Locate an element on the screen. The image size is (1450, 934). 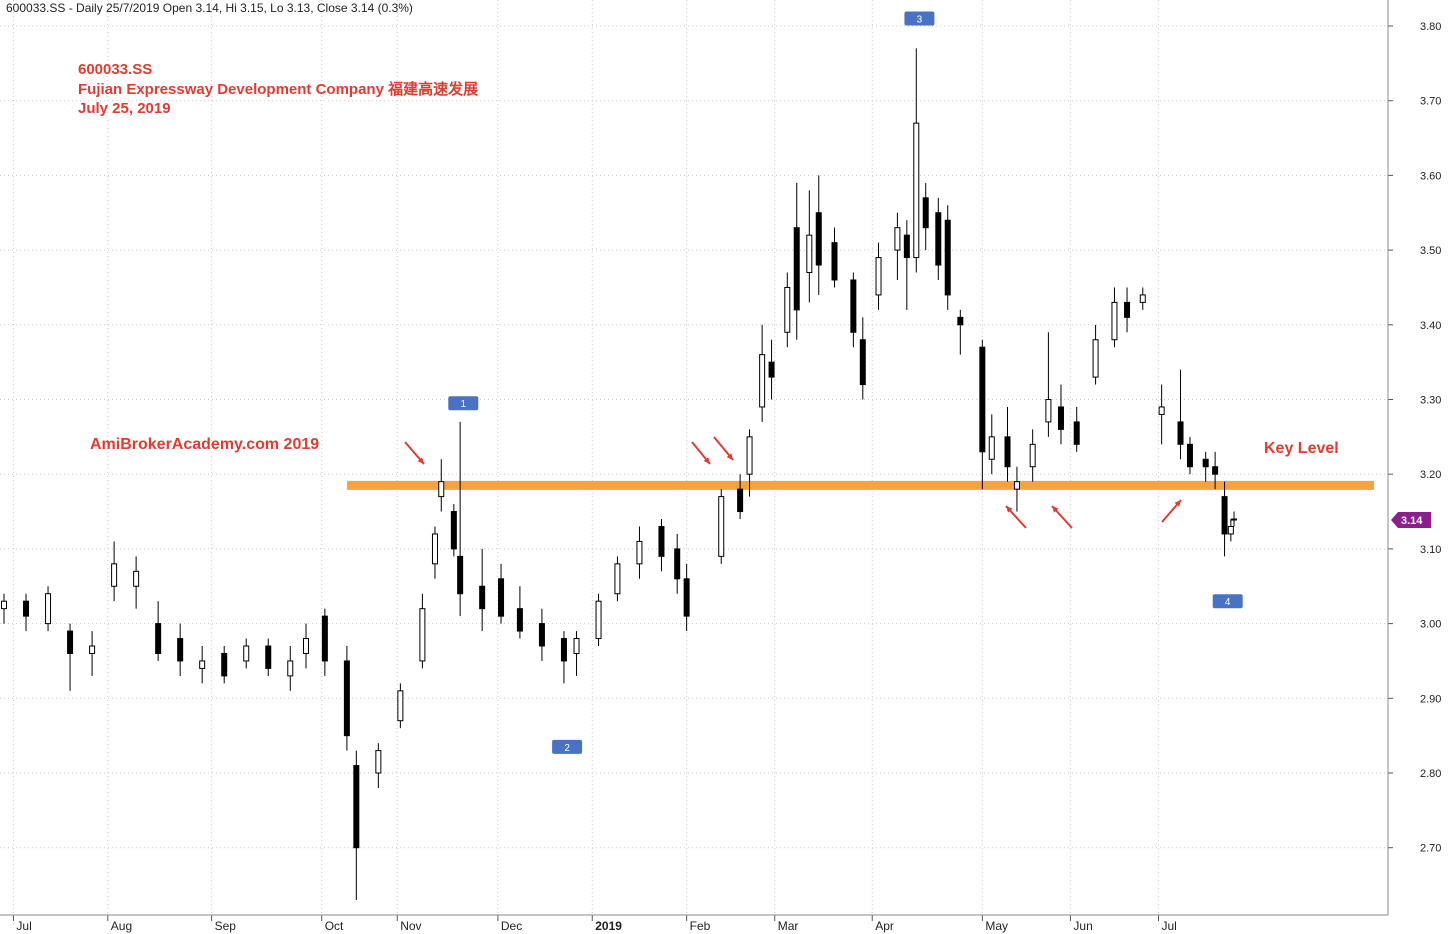
x-tick-label: May is located at coordinates (996, 926).